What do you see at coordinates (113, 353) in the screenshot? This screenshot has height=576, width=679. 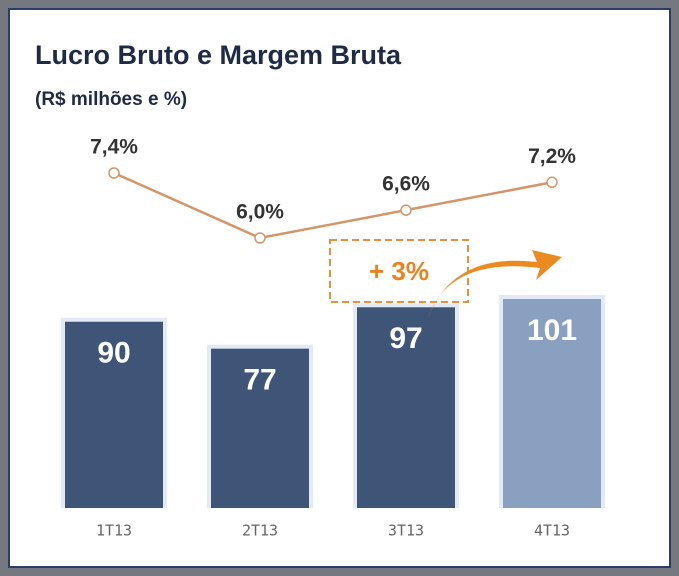 I see `bar-label: 90` at bounding box center [113, 353].